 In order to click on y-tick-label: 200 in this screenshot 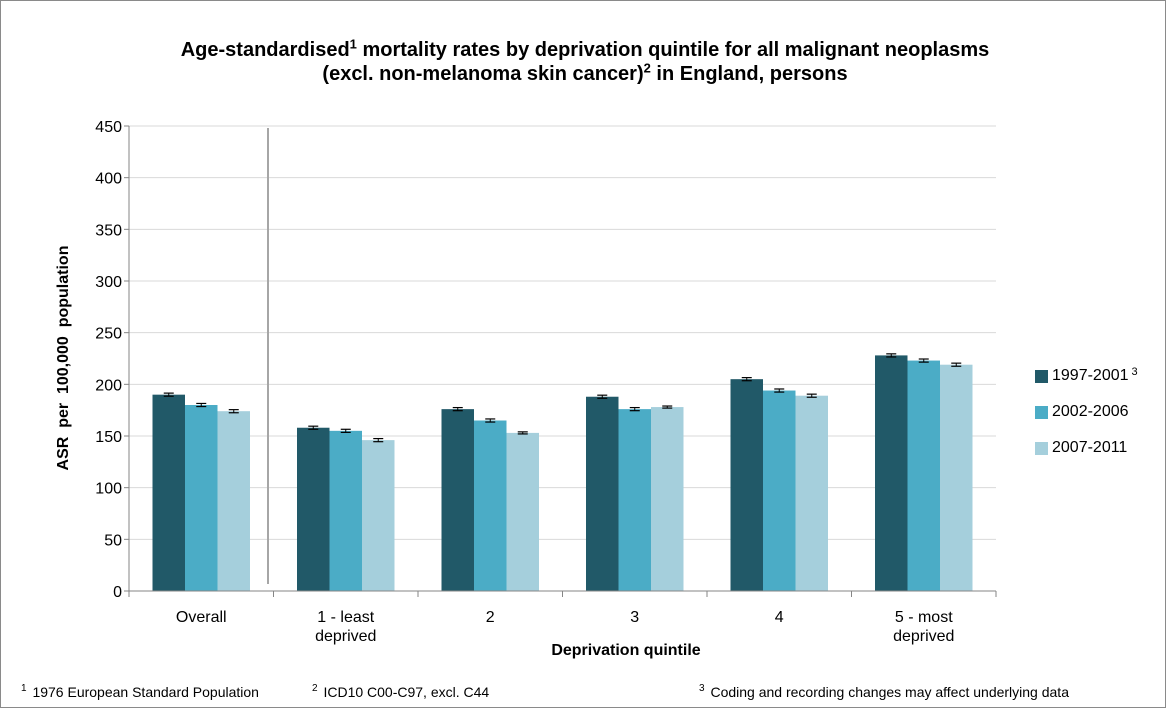, I will do `click(108, 385)`.